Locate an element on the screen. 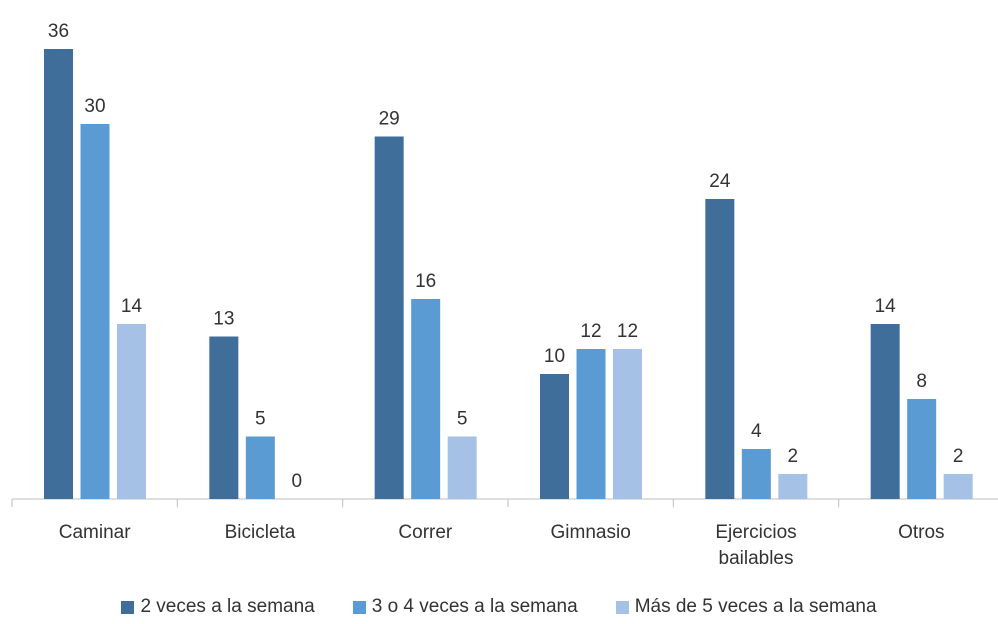  data-label: 30 is located at coordinates (94, 106).